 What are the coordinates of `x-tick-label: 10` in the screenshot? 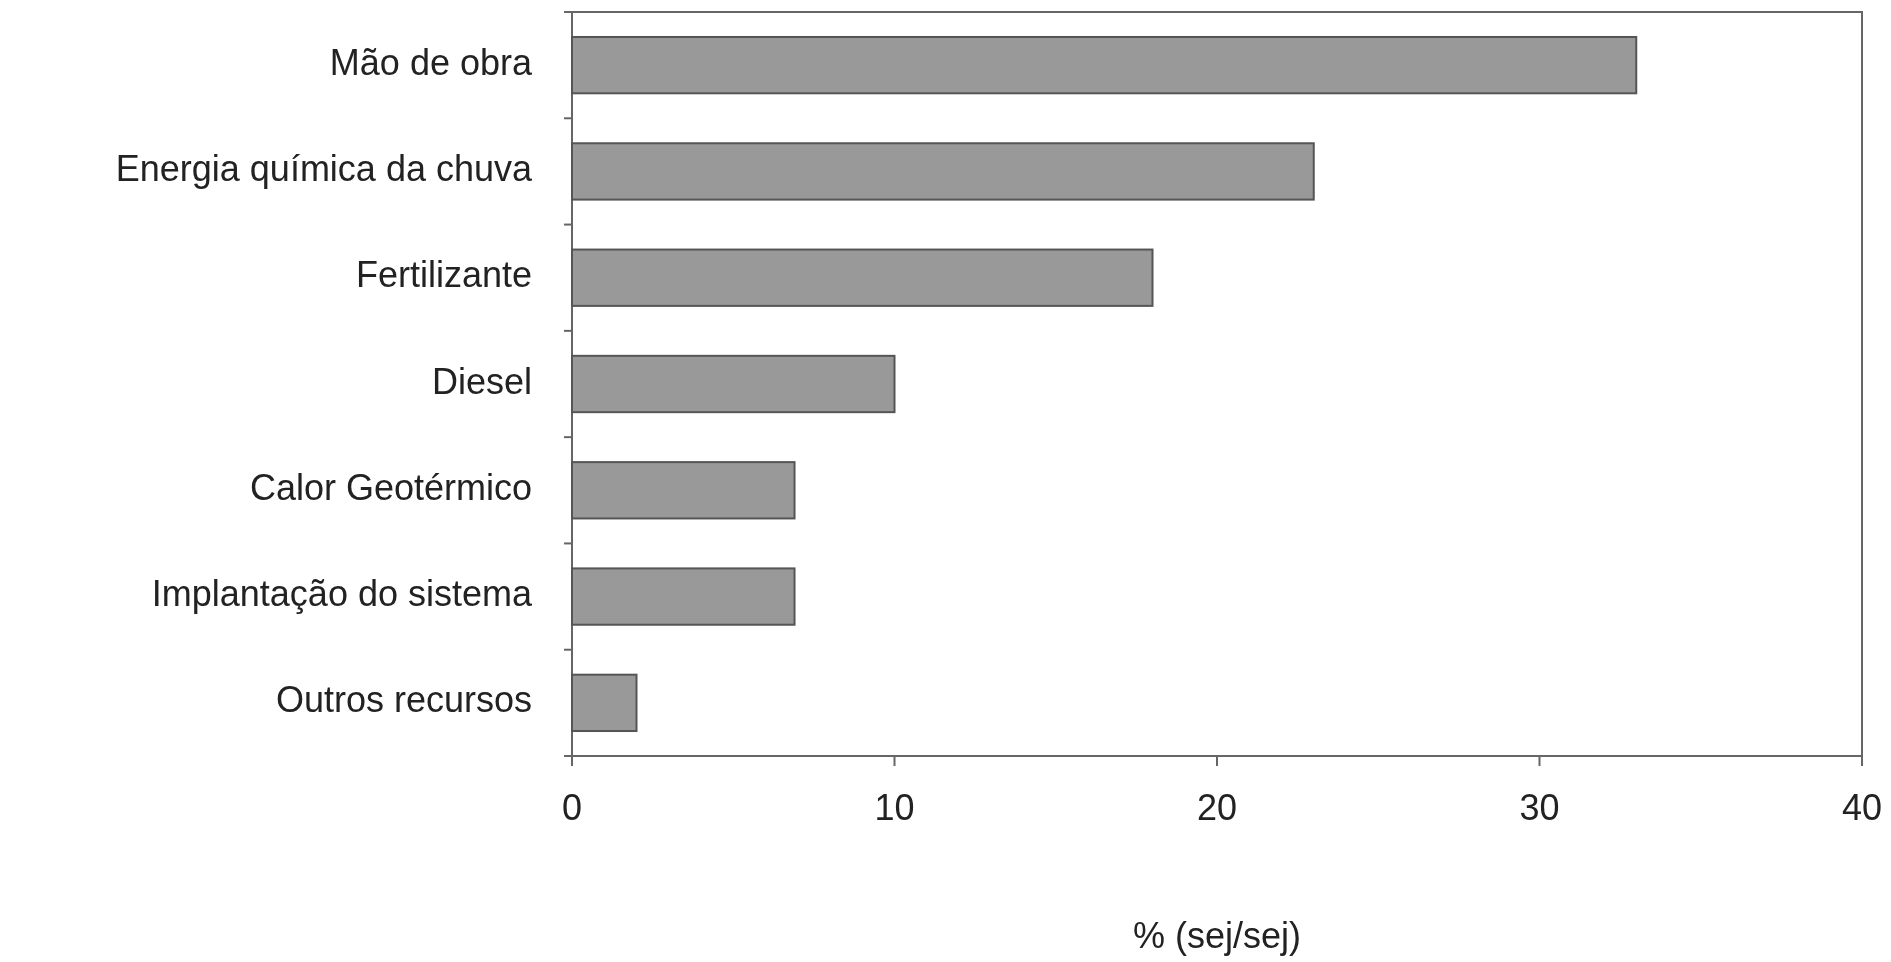 It's located at (894, 807).